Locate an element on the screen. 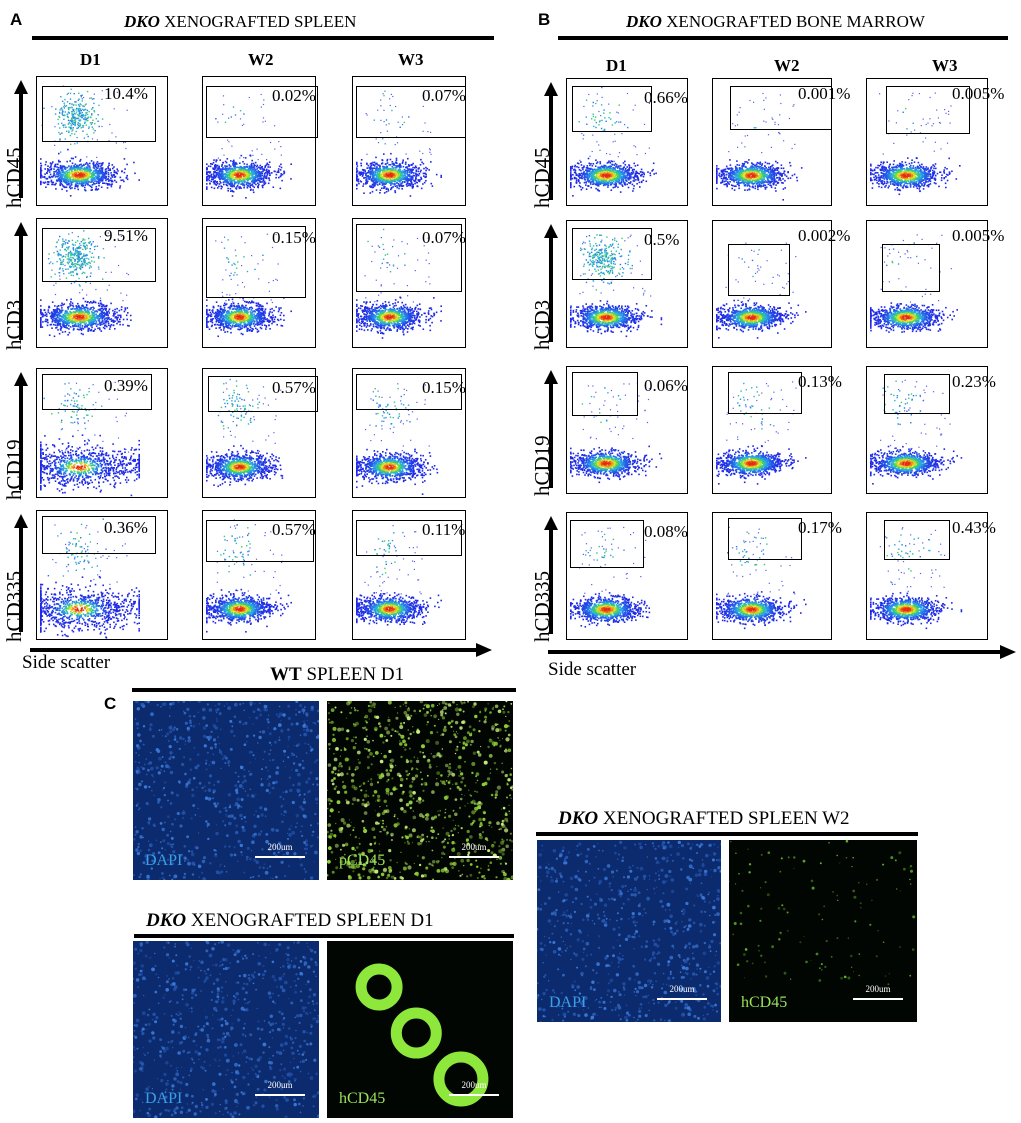  panel_a-plot-r3-c2 is located at coordinates (409, 575).